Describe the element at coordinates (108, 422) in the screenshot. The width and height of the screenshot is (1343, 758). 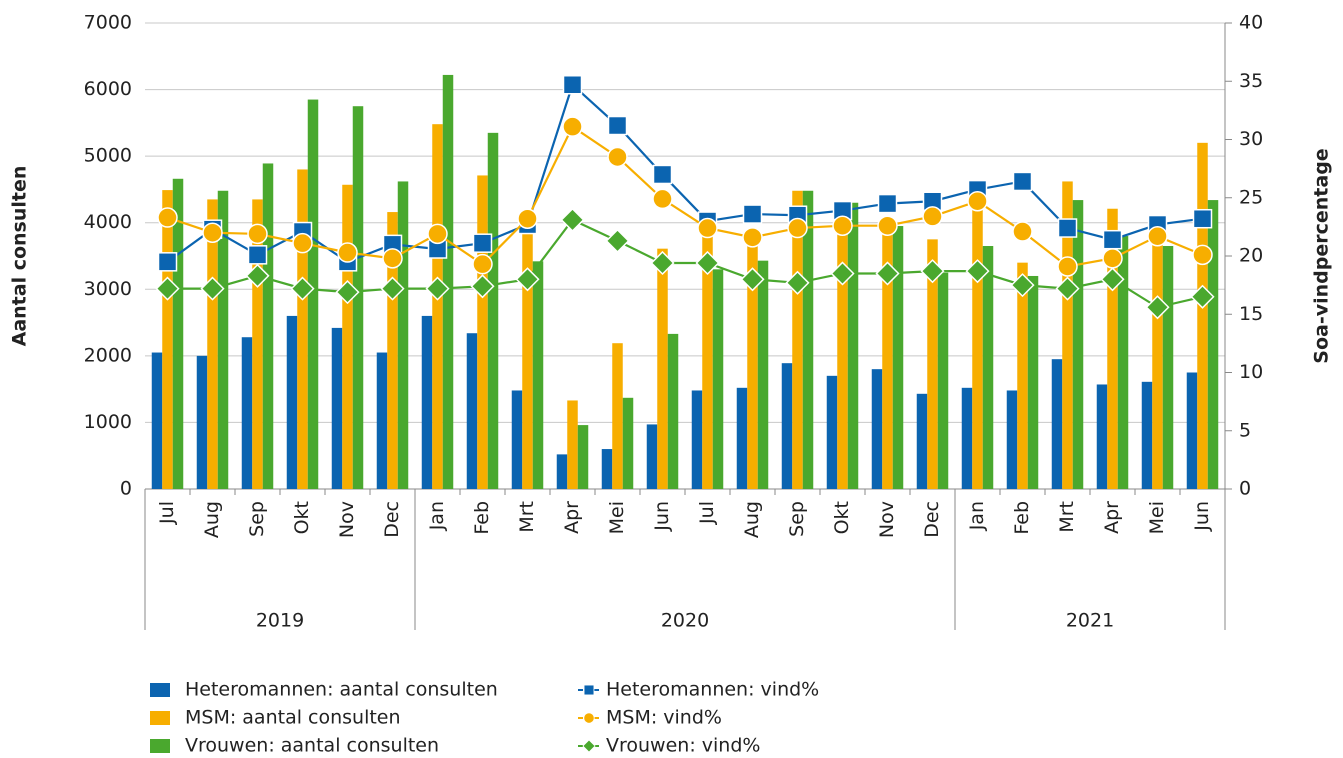
I see `y-tick-label: 1000` at that location.